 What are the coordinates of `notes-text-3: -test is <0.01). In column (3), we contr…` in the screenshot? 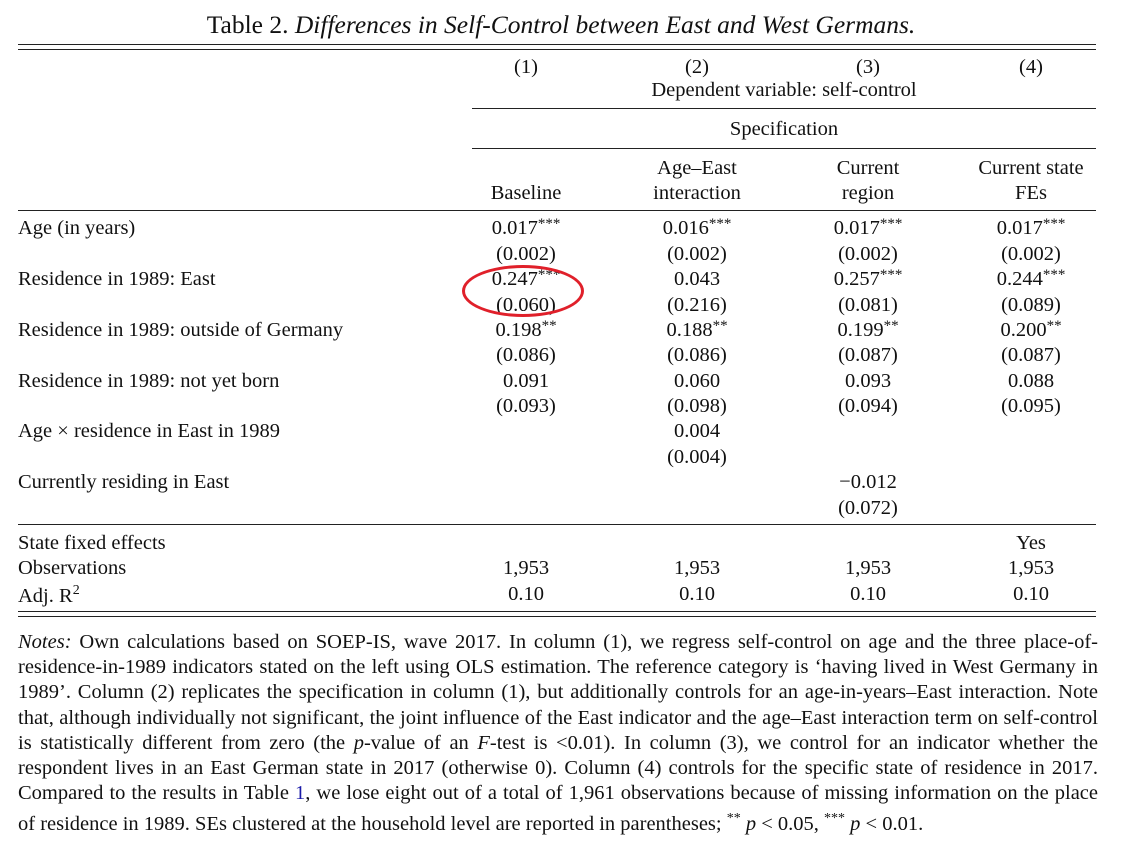 It's located at (558, 768).